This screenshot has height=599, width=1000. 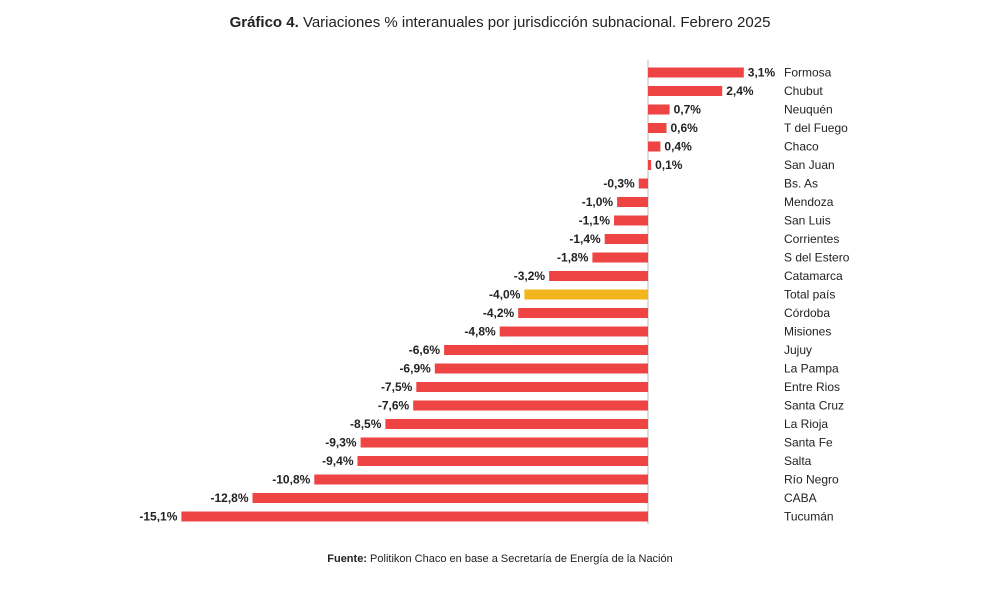 I want to click on value-label: 0,7%, so click(x=688, y=110).